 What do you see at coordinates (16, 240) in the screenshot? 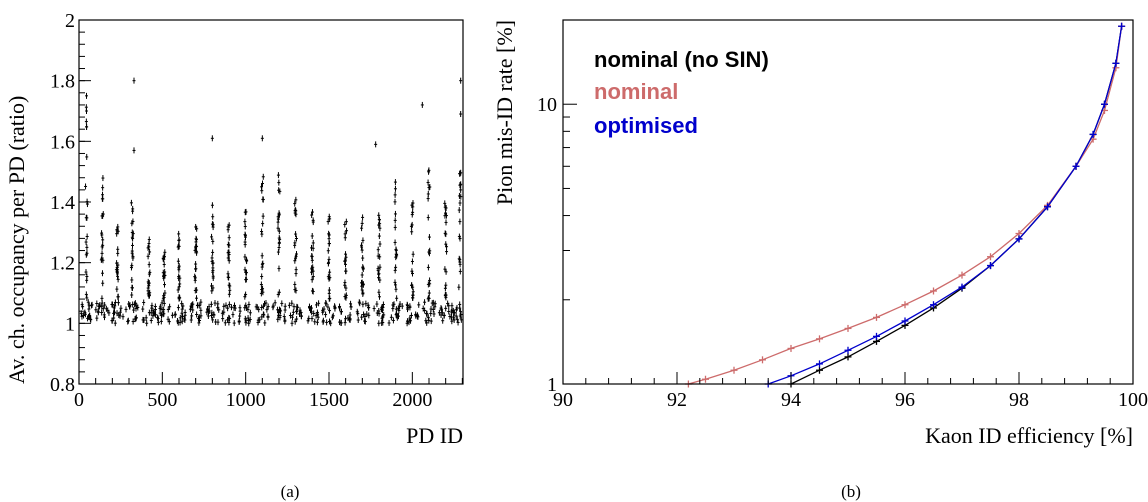
I see `panel-a-ylabel: Av. ch. occupancy per PD (ratio)` at bounding box center [16, 240].